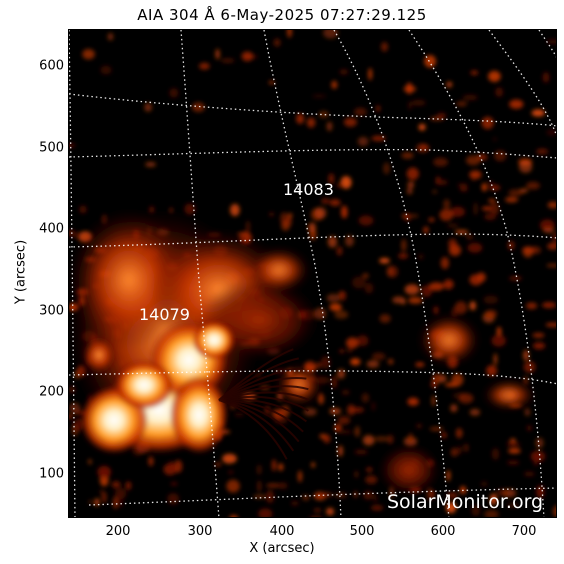  I want to click on y-tick-label: 300, so click(51, 311).